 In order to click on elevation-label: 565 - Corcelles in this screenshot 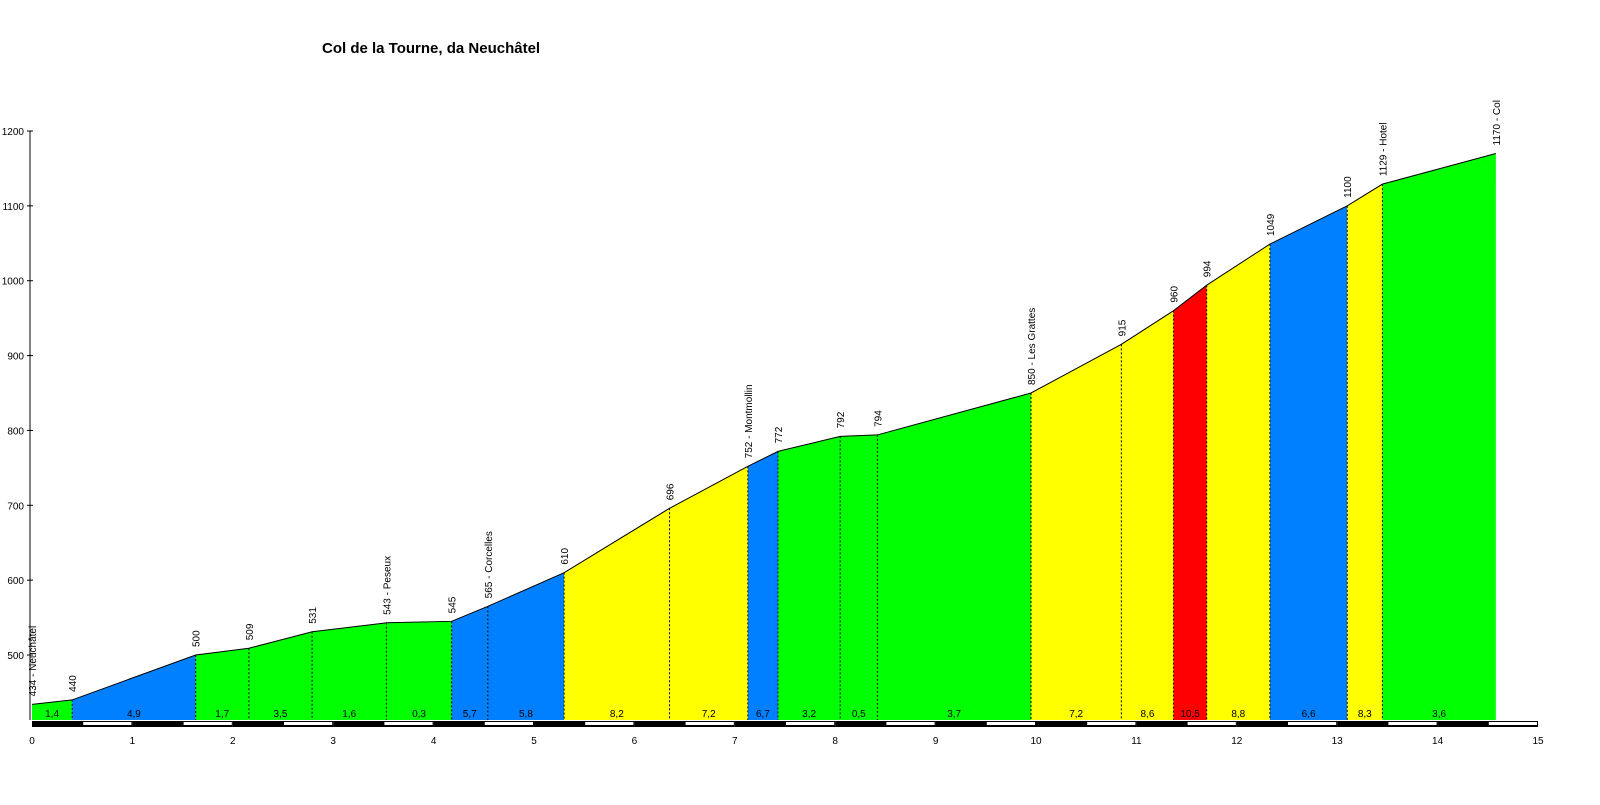, I will do `click(489, 564)`.